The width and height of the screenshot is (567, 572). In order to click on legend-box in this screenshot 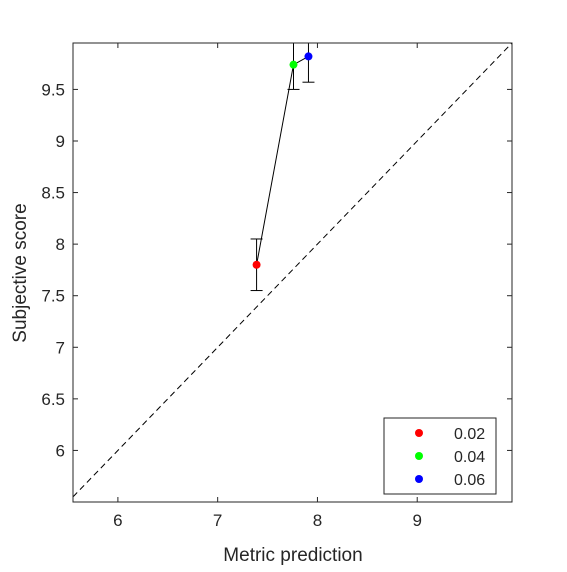, I will do `click(440, 456)`.